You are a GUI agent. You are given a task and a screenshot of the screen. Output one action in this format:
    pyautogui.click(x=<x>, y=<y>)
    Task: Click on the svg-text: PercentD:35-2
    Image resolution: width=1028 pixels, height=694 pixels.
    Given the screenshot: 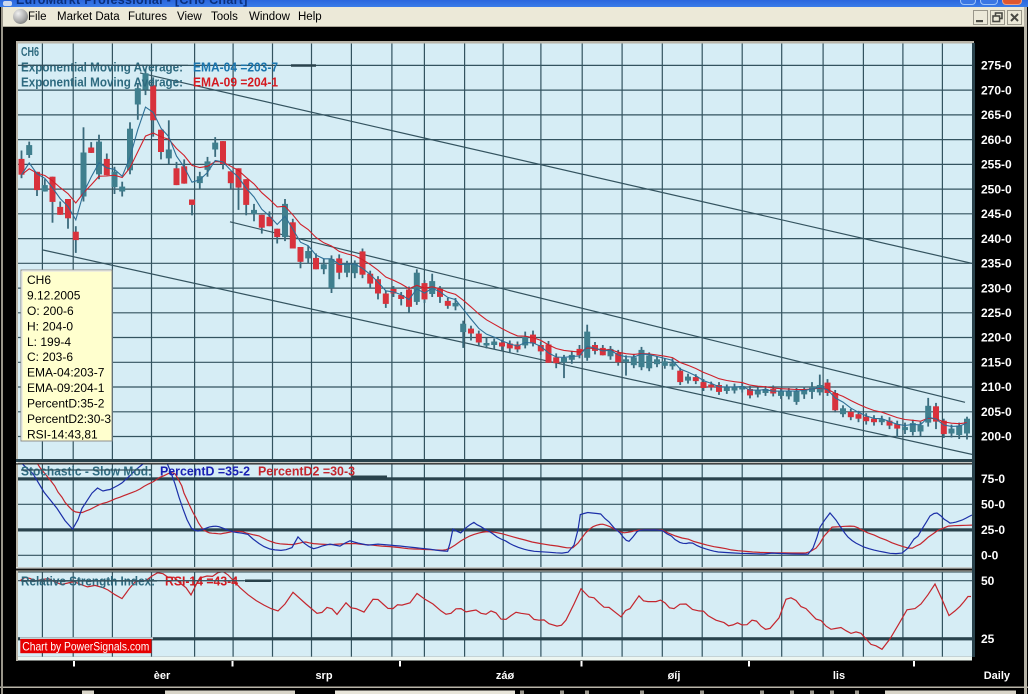 What is the action you would take?
    pyautogui.click(x=66, y=404)
    